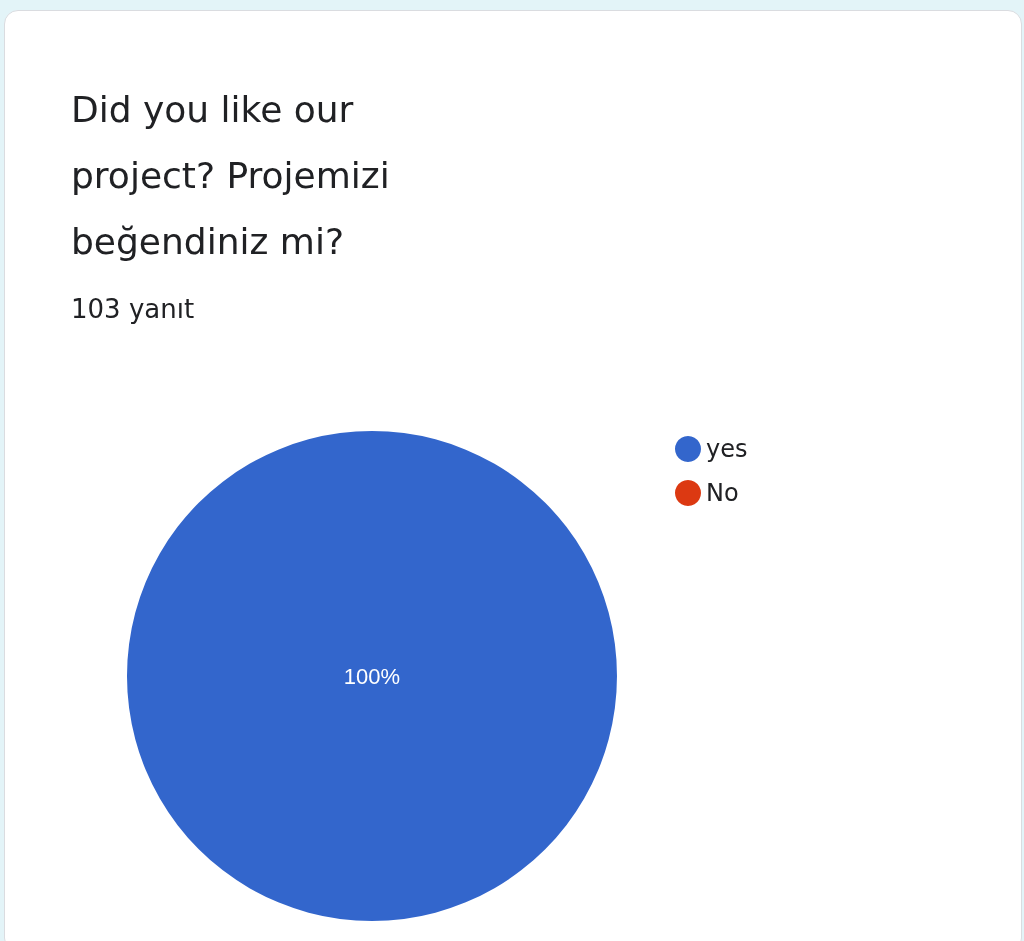  Describe the element at coordinates (727, 449) in the screenshot. I see `legend-label: yes` at that location.